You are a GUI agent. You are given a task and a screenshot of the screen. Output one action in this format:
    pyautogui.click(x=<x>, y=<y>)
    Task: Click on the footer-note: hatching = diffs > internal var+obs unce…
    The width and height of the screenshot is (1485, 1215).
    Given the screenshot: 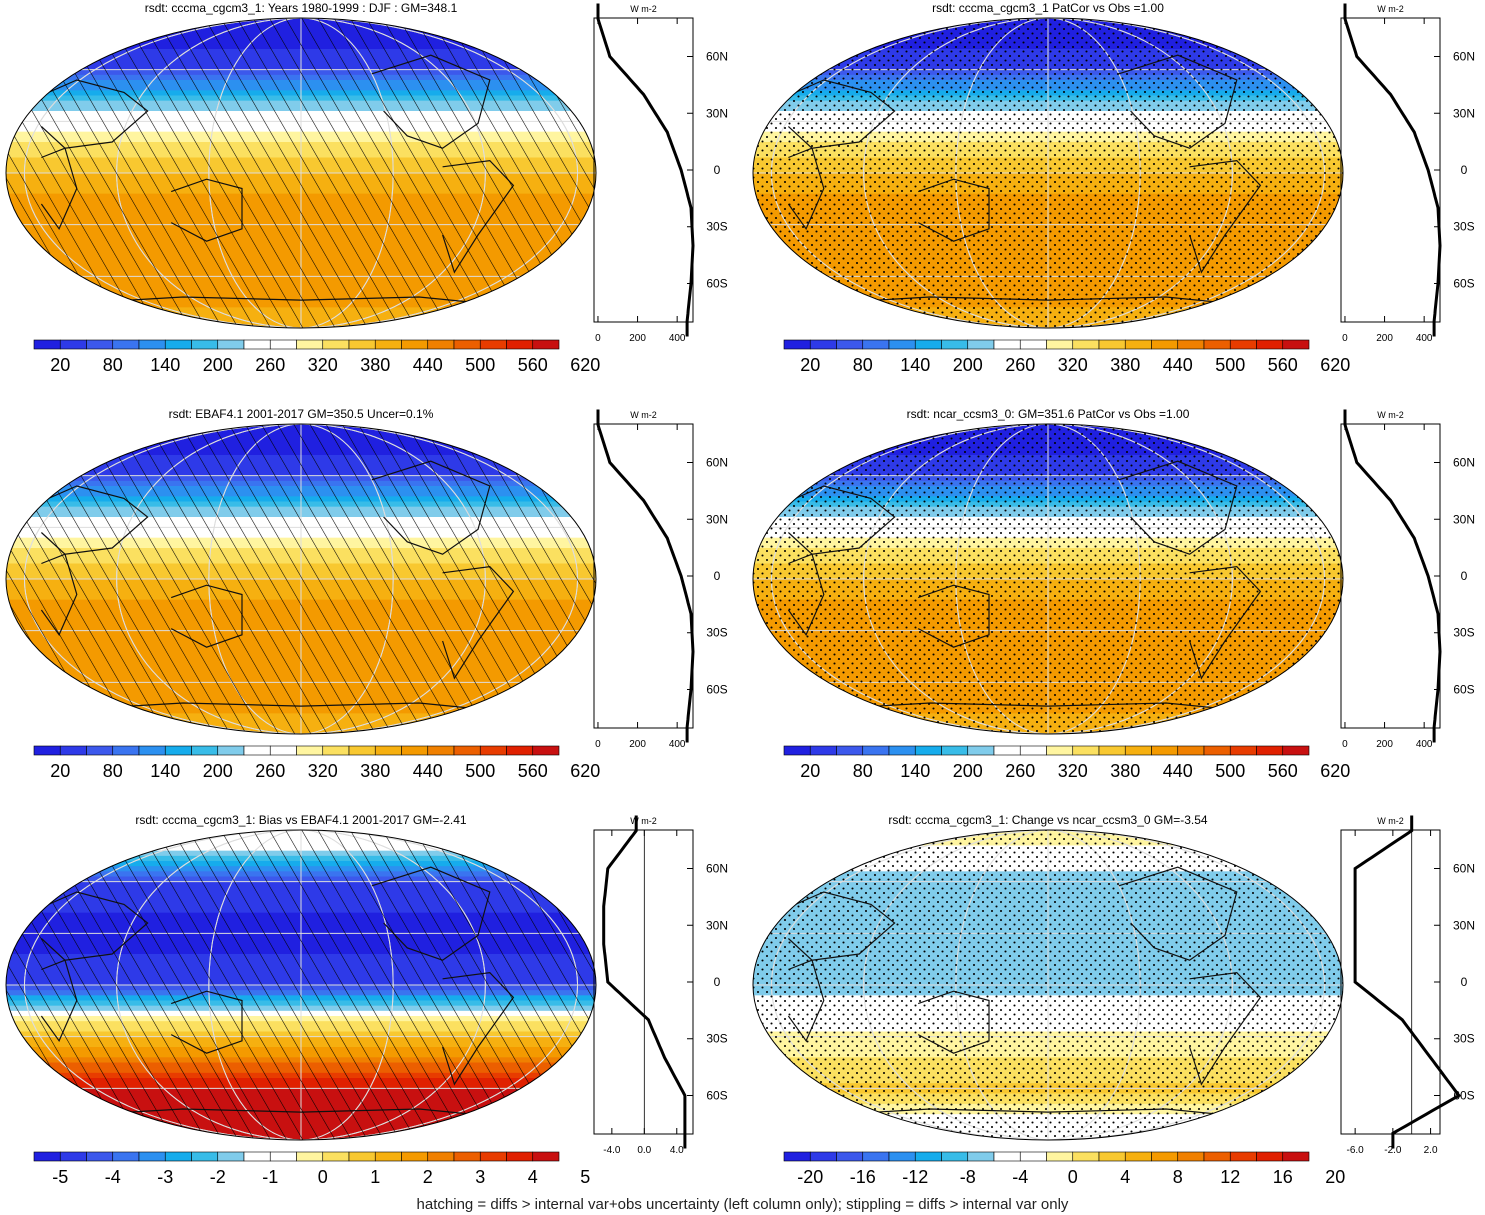 What is the action you would take?
    pyautogui.click(x=742, y=1204)
    